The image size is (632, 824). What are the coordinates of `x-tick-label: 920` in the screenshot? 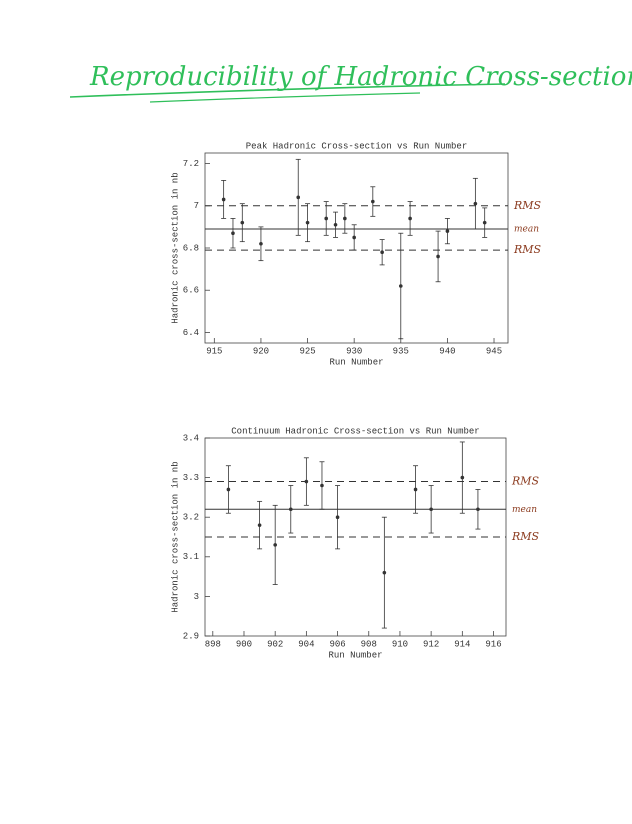 It's located at (261, 351).